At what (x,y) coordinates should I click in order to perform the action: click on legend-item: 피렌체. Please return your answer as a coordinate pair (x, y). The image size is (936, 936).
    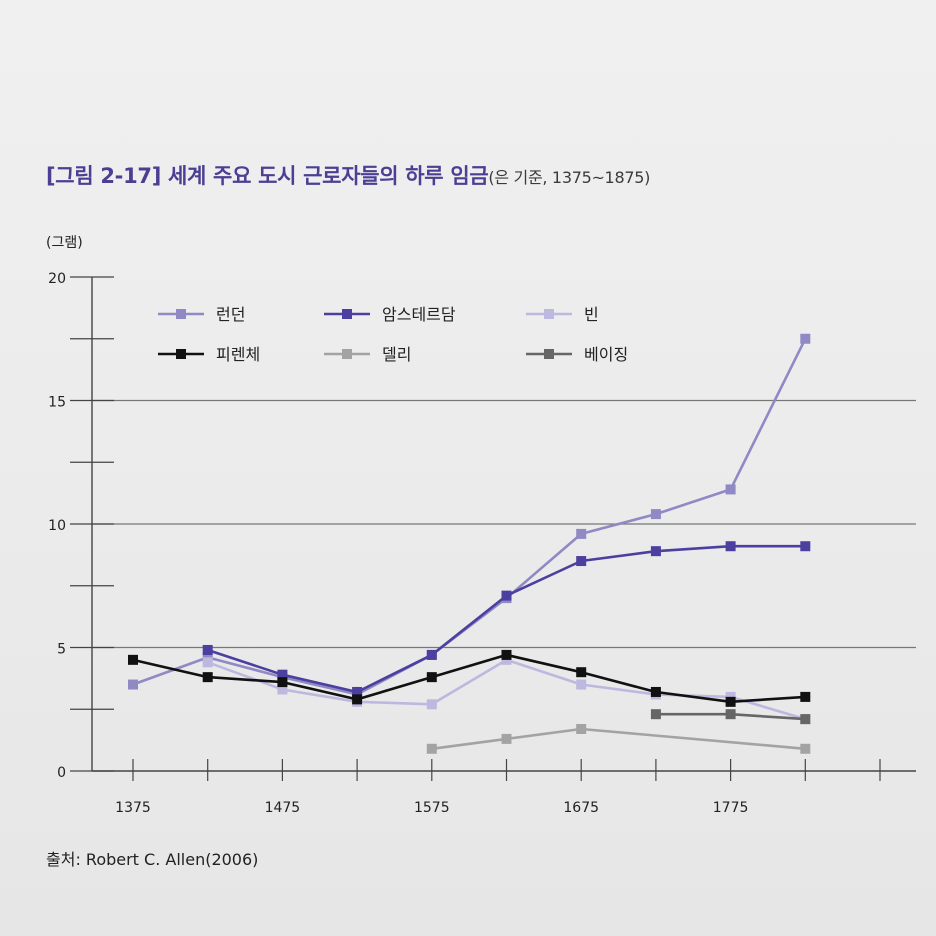
    Looking at the image, I should click on (209, 354).